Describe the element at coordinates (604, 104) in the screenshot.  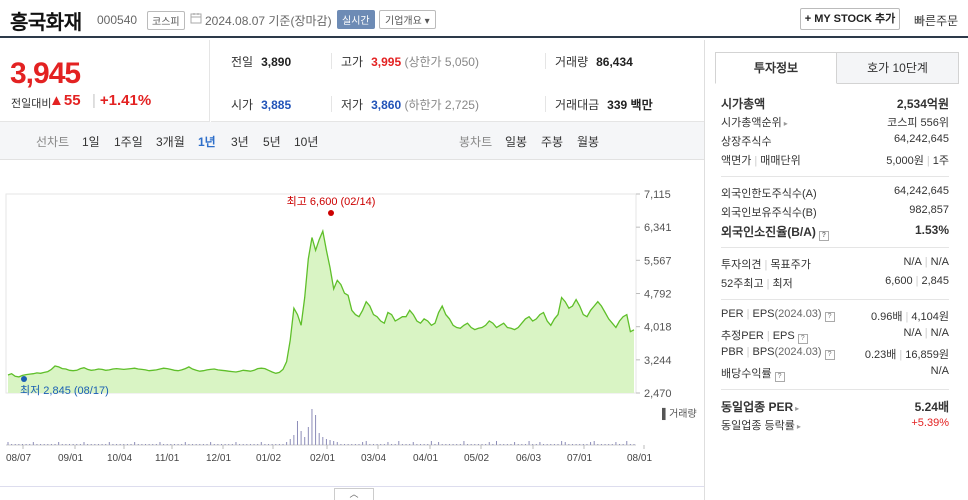
I see `stat-amount: 거래대금 339 백만` at that location.